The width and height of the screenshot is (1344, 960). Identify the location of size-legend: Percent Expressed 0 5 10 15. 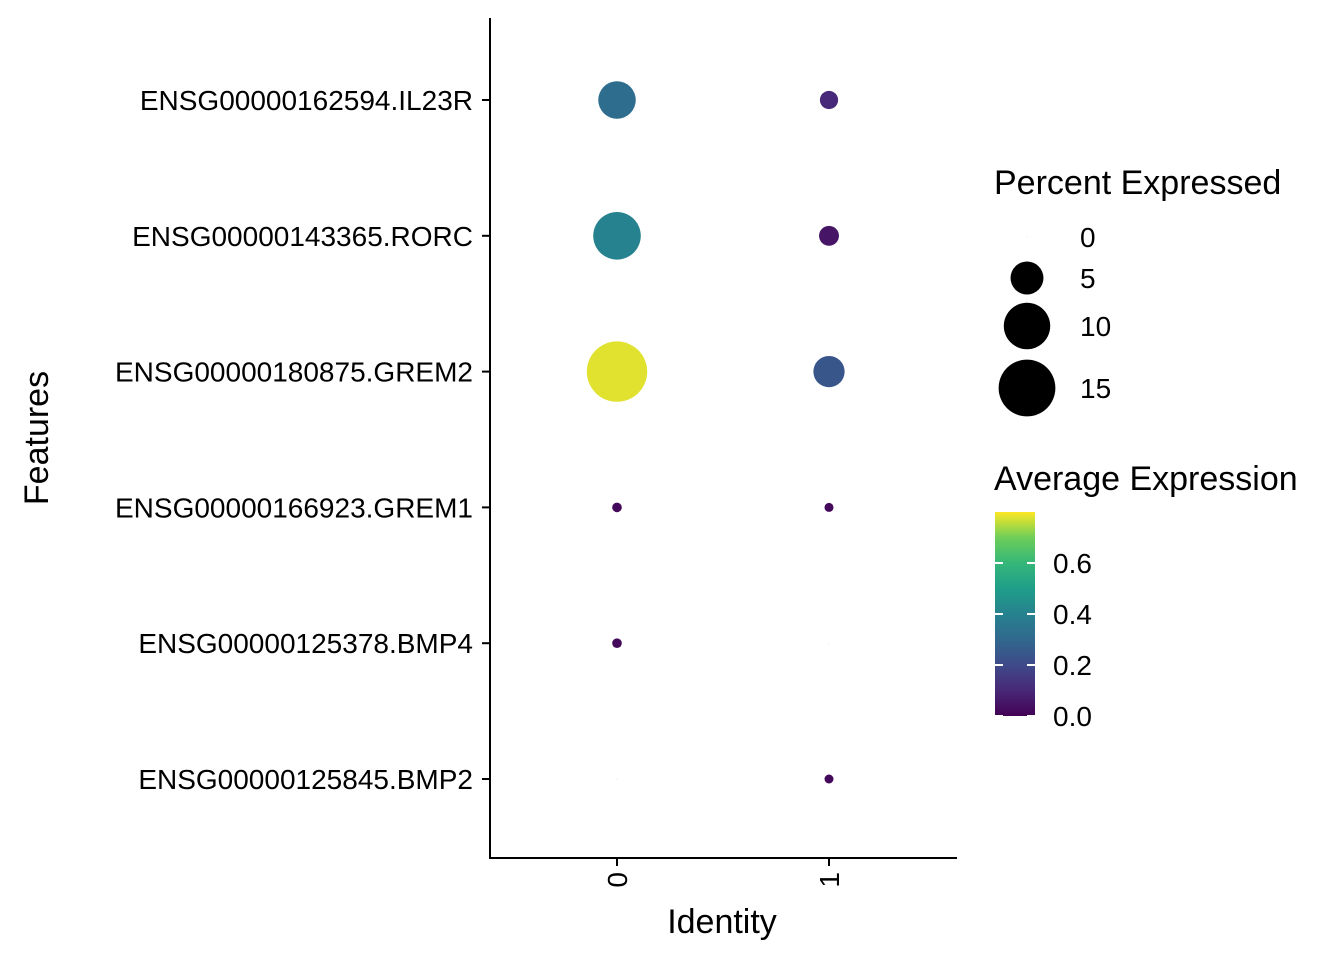
(1137, 290).